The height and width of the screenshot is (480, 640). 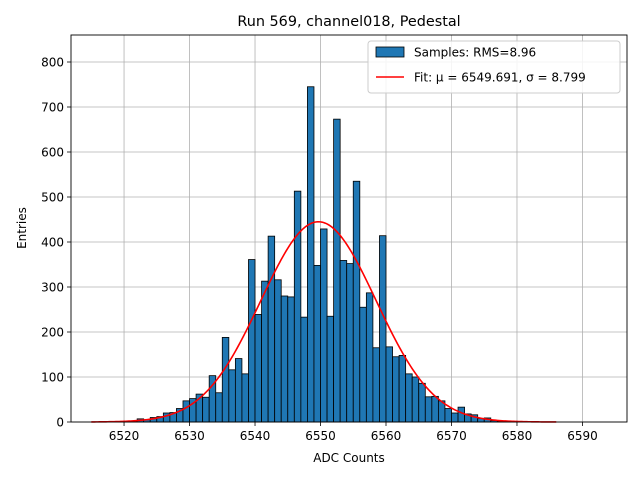 What do you see at coordinates (353, 432) in the screenshot?
I see `x-axis-ticks: 6520 6530 6540 6550 6560 6570 6580 6590` at bounding box center [353, 432].